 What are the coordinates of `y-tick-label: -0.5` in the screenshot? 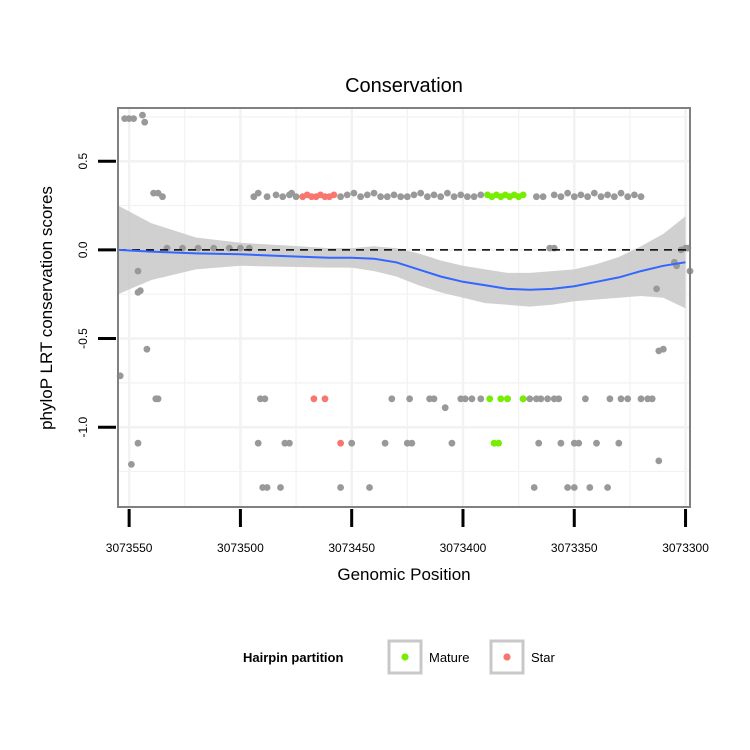 It's located at (83, 338).